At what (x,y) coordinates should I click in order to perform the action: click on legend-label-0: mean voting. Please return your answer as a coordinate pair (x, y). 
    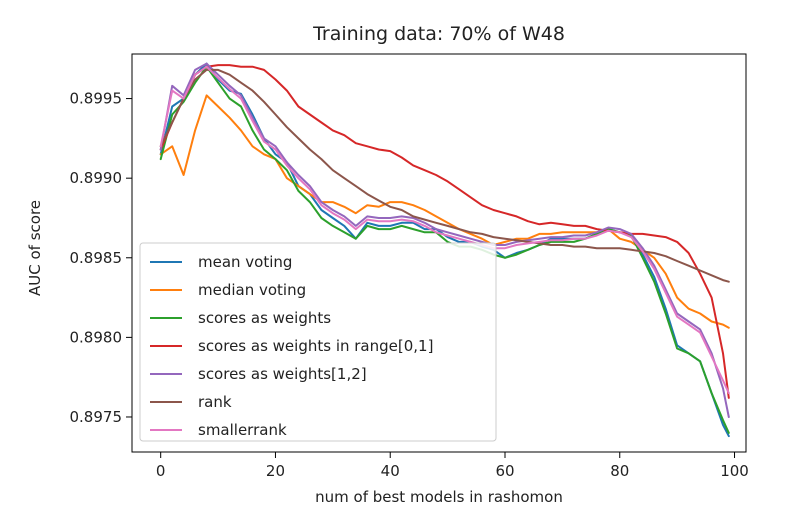
    Looking at the image, I should click on (245, 262).